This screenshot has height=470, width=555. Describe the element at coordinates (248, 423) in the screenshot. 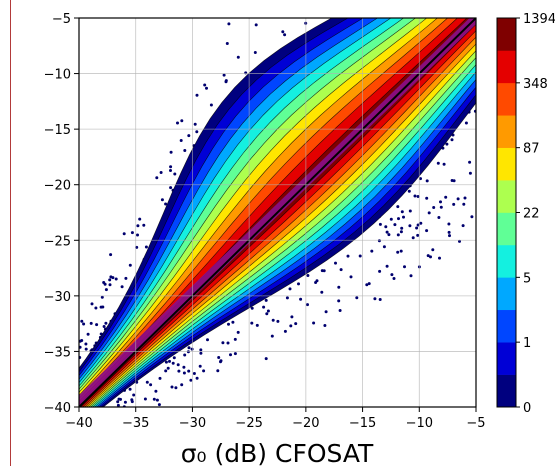

I see `x-tick-label: −25` at that location.